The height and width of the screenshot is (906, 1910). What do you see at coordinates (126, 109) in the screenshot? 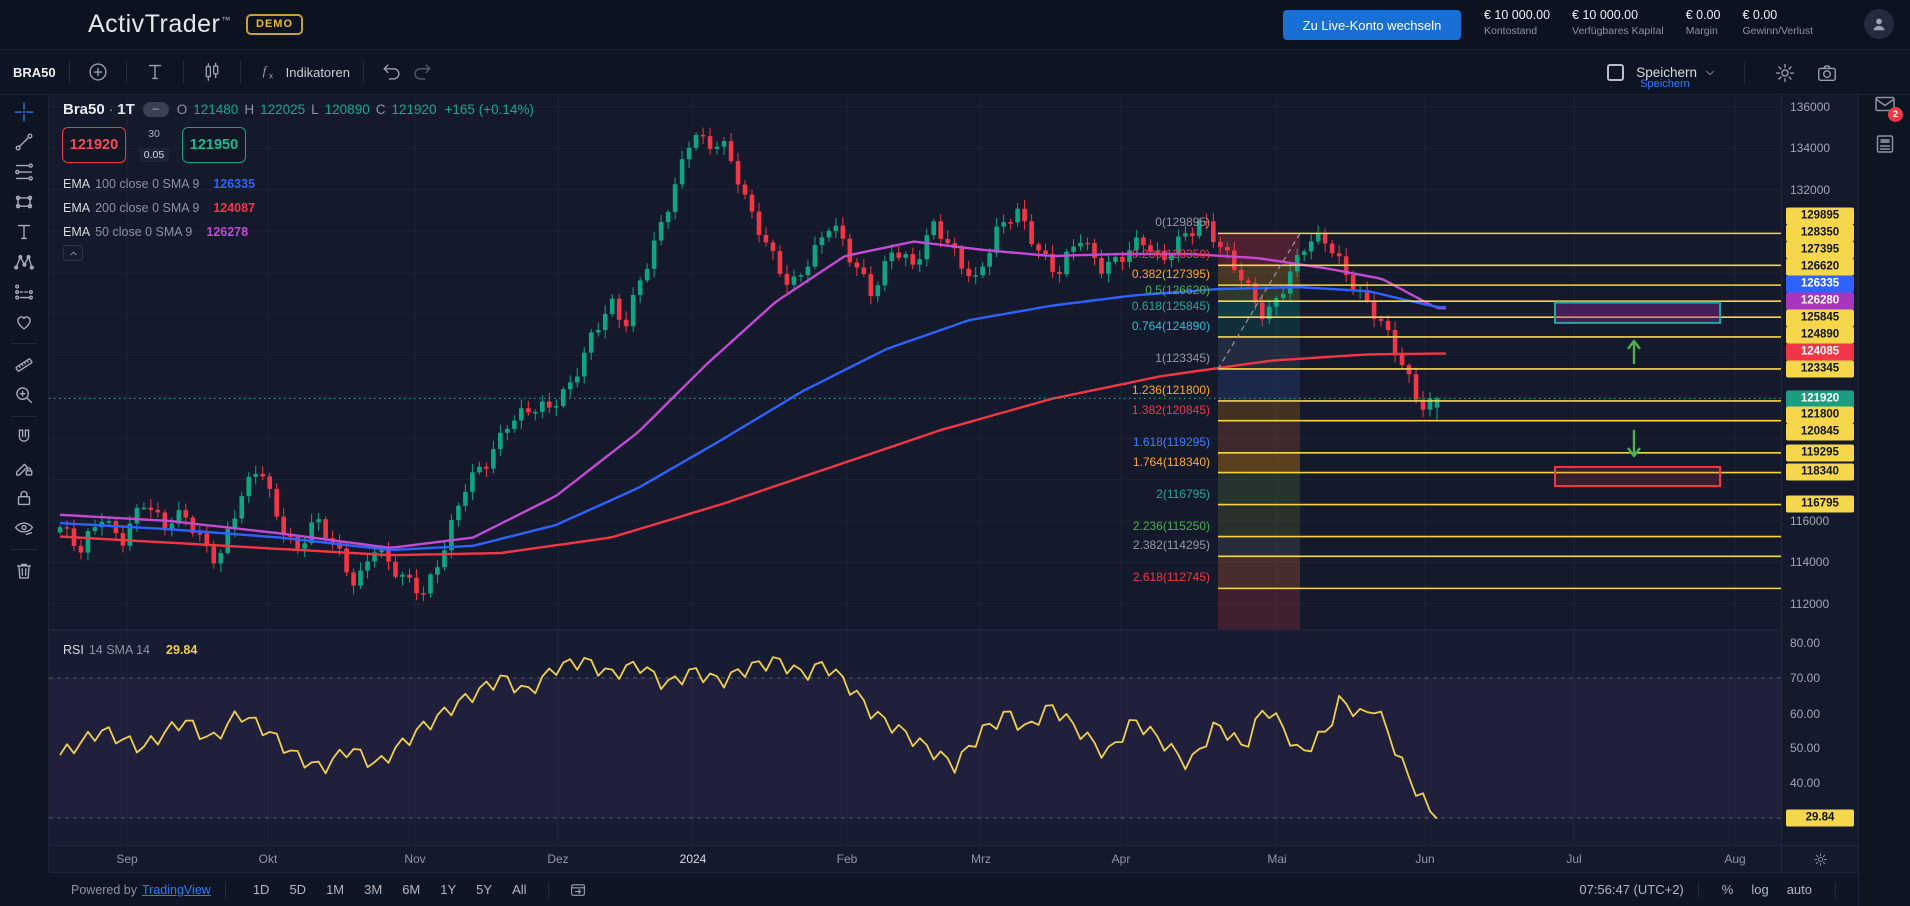
I see `legend-timeframe: 1T` at bounding box center [126, 109].